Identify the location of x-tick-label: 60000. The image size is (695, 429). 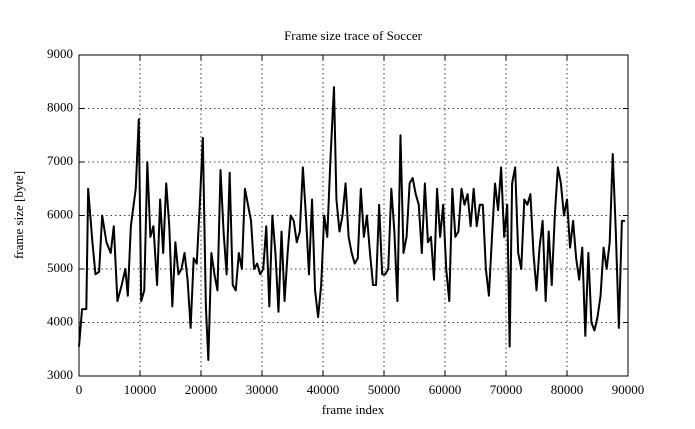
(445, 389).